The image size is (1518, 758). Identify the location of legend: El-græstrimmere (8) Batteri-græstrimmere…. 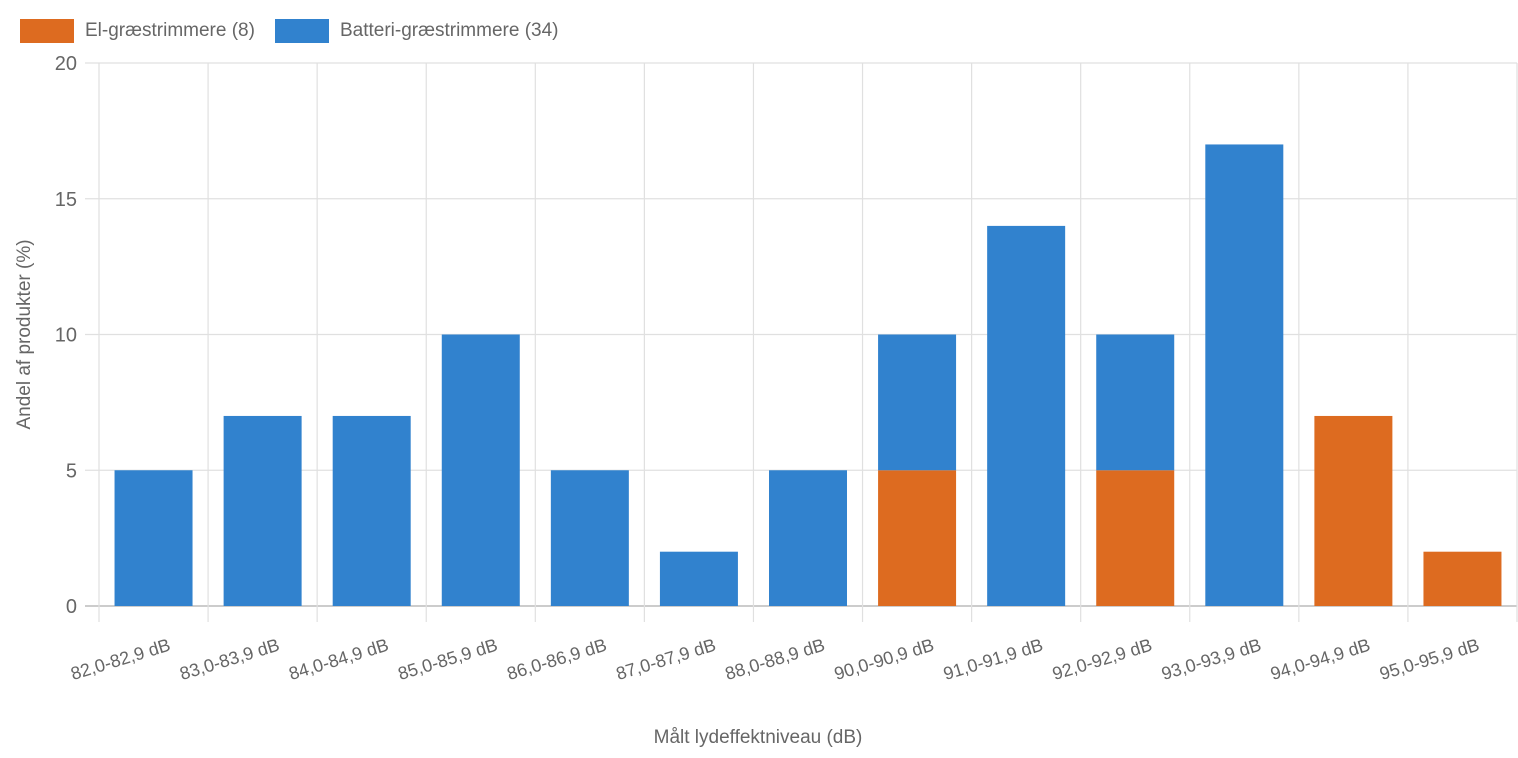
(299, 31).